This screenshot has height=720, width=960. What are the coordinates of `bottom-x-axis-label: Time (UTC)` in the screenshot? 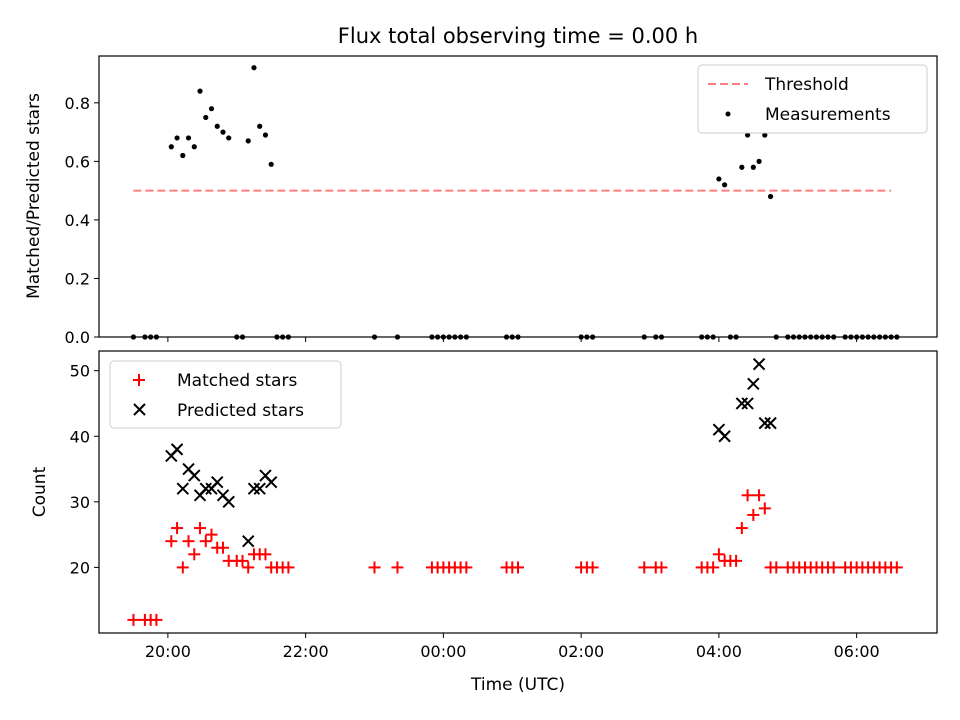 It's located at (517, 685).